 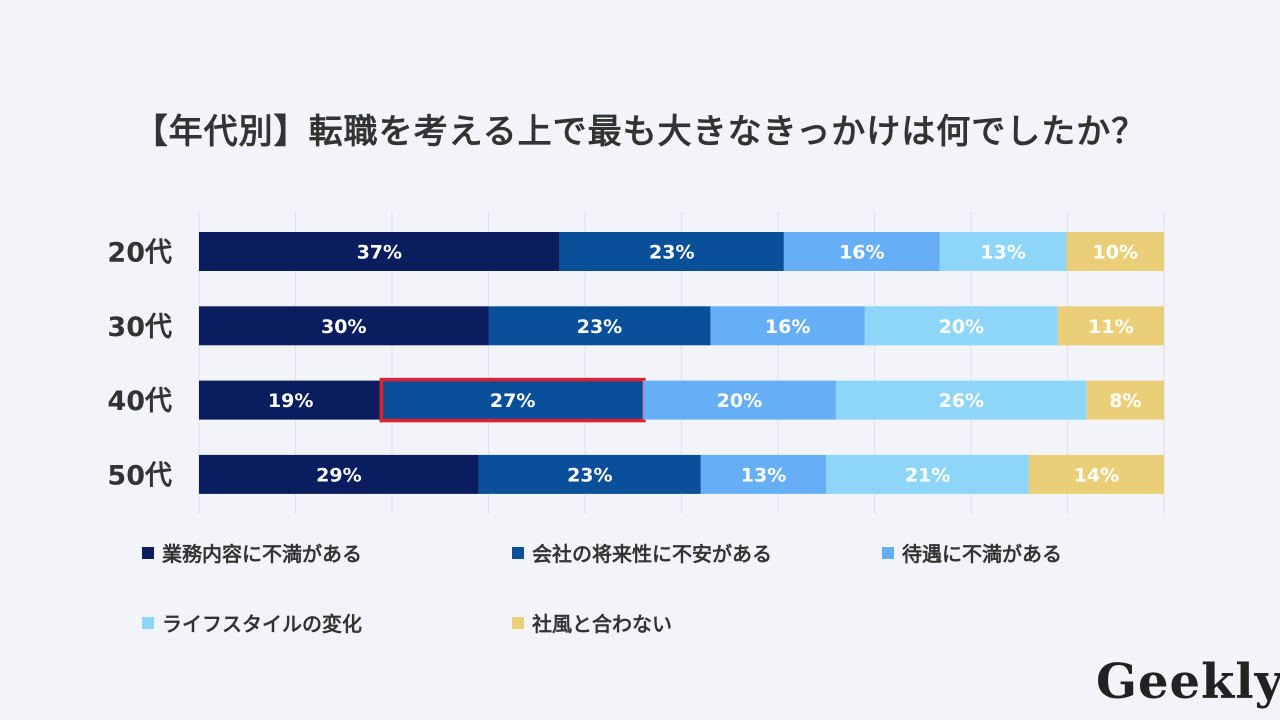 I want to click on data-label-3-3: 21%, so click(x=927, y=475).